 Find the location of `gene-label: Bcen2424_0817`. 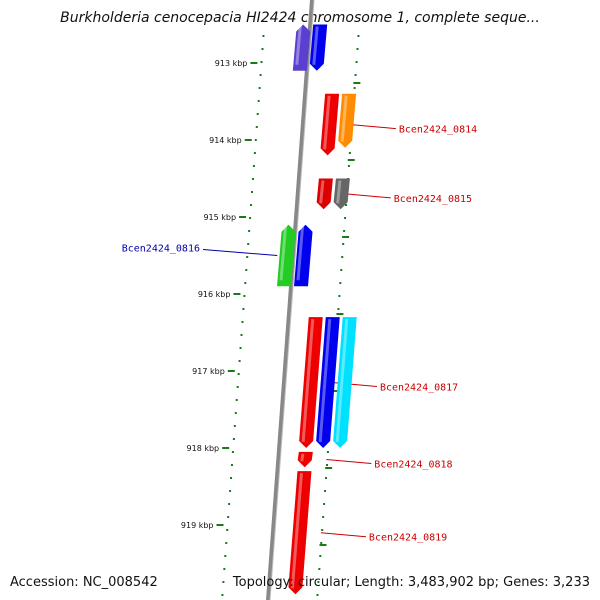

gene-label: Bcen2424_0817 is located at coordinates (419, 388).